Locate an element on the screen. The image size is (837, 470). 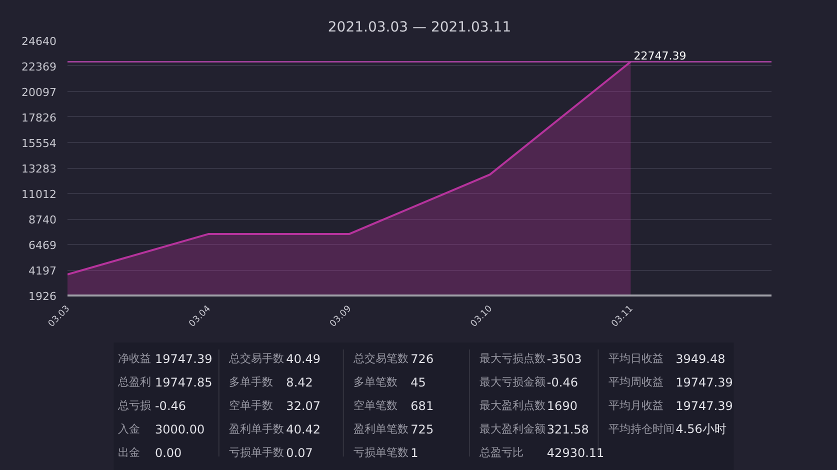
text: 总交易笔数 is located at coordinates (380, 358).